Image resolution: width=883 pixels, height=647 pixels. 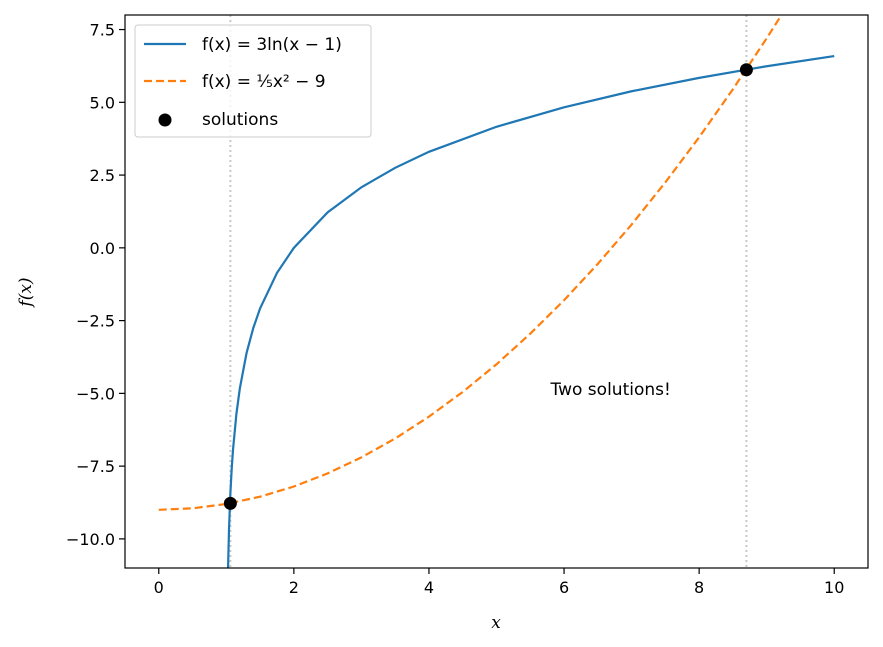 I want to click on x-tick-label: 4, so click(x=429, y=587).